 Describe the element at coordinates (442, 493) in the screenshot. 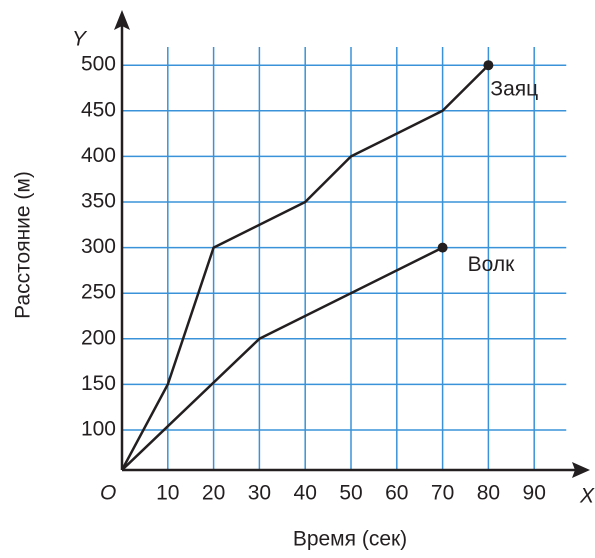

I see `x-tick-label: 70` at that location.